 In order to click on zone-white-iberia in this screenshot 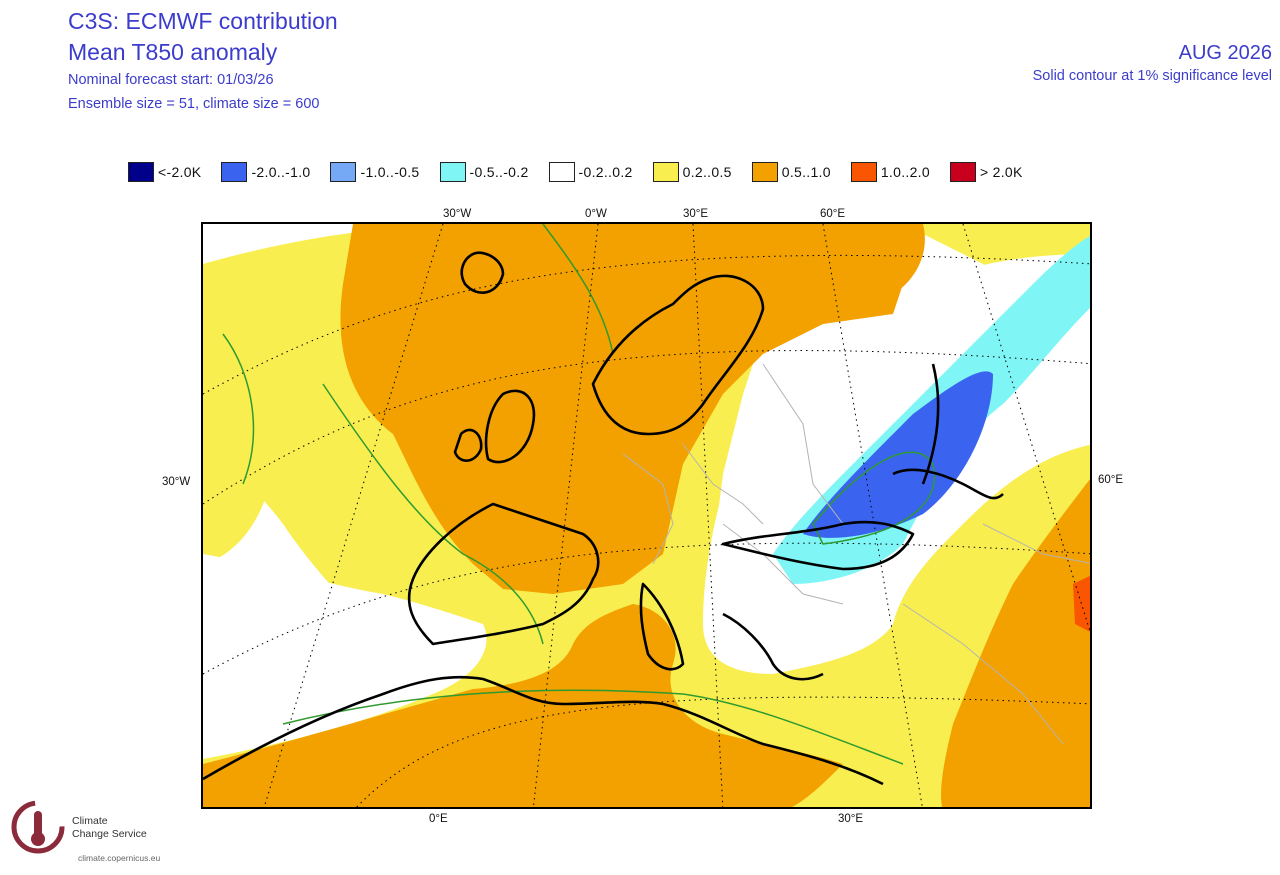, I will do `click(345, 656)`.